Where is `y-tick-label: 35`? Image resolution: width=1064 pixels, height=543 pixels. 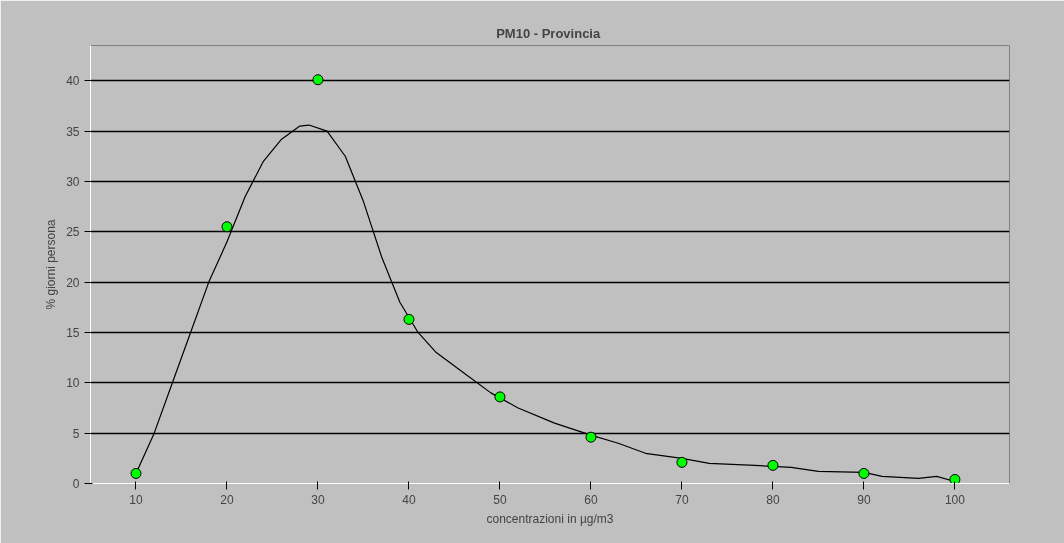
y-tick-label: 35 is located at coordinates (73, 131).